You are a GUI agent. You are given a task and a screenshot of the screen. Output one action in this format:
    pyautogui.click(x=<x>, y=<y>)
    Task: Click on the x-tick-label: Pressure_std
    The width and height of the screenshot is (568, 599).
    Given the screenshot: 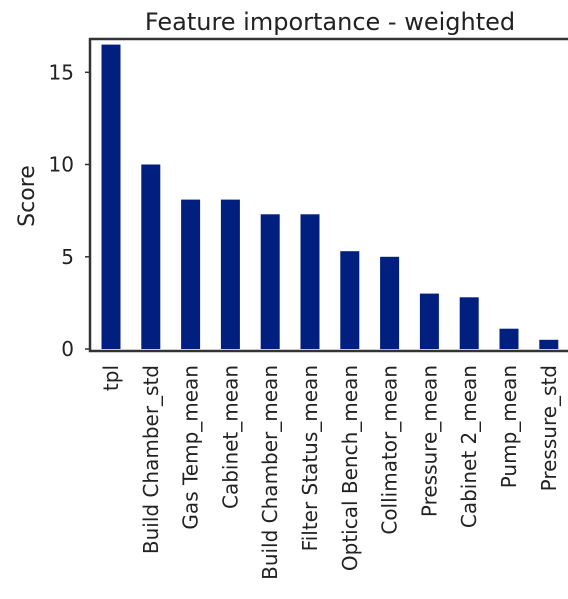 What is the action you would take?
    pyautogui.click(x=549, y=428)
    